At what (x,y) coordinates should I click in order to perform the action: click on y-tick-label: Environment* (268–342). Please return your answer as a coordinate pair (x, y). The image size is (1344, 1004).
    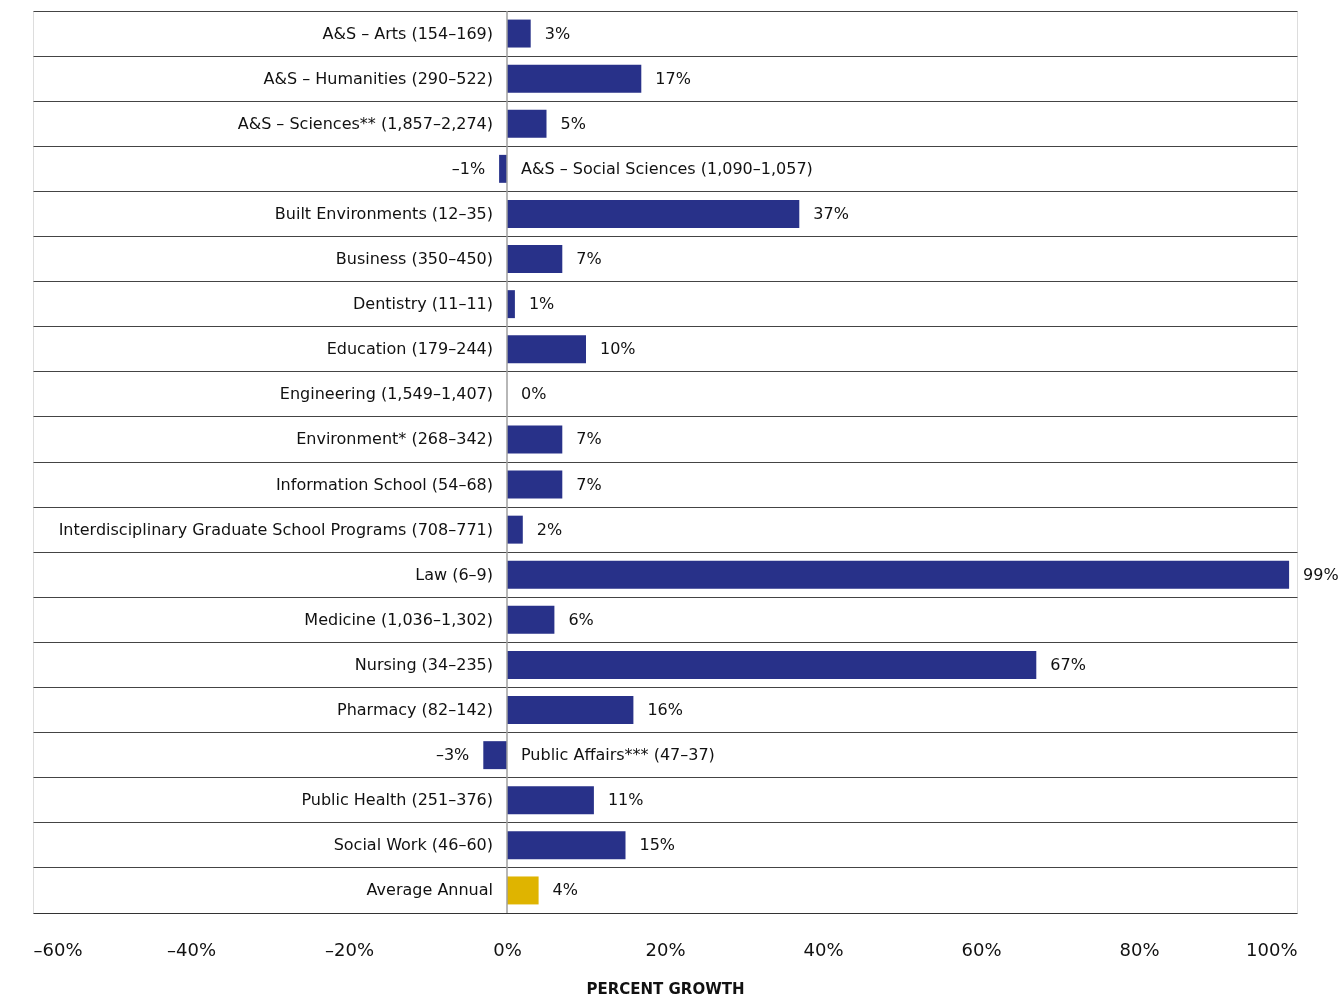
    Looking at the image, I should click on (394, 439).